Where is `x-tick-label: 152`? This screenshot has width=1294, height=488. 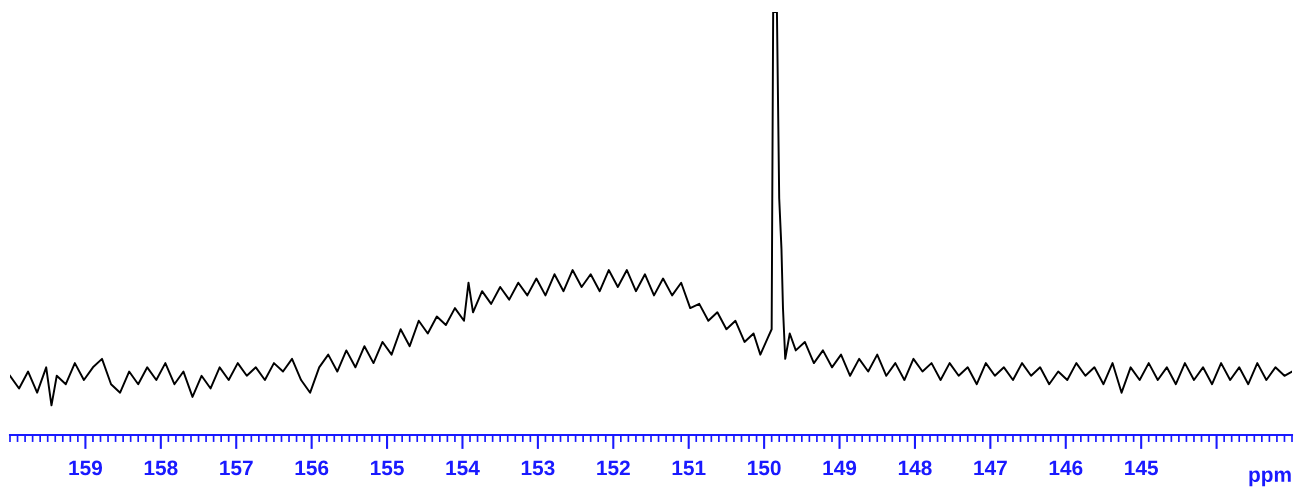
x-tick-label: 152 is located at coordinates (613, 468).